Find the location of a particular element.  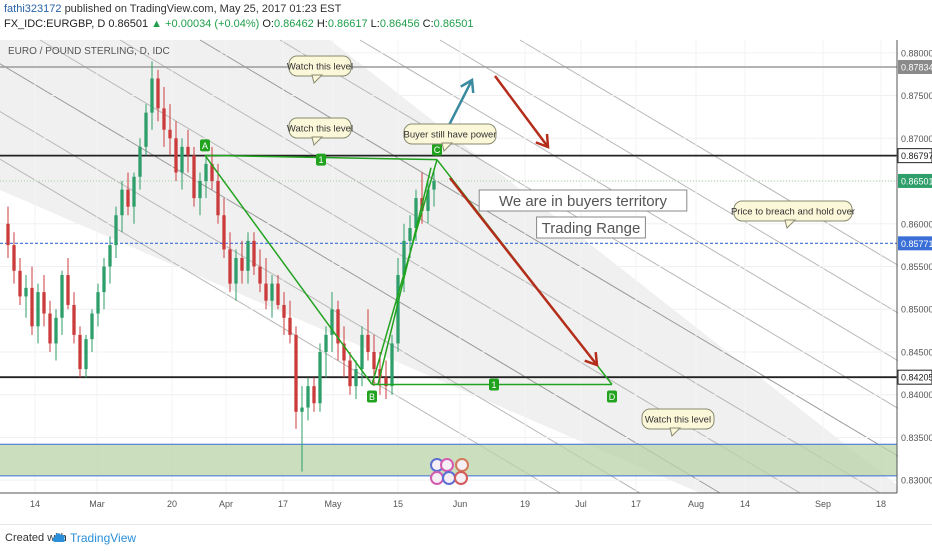

price-tag-label: 0.84205 is located at coordinates (916, 378).